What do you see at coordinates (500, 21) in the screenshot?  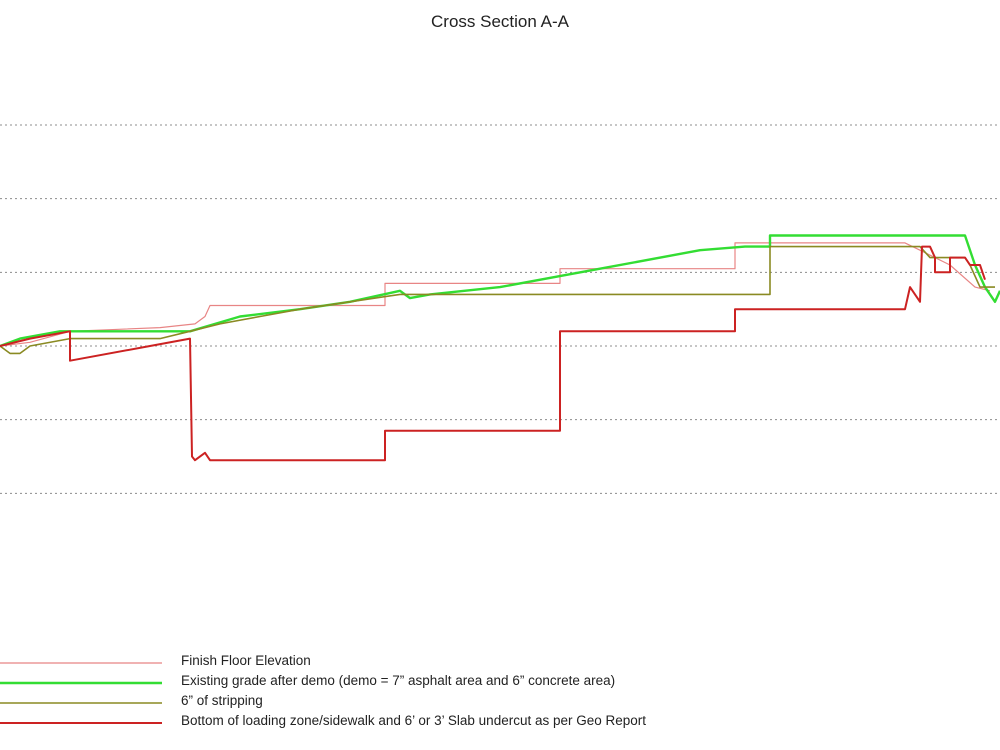 I see `chart-title: Cross Section A-A` at bounding box center [500, 21].